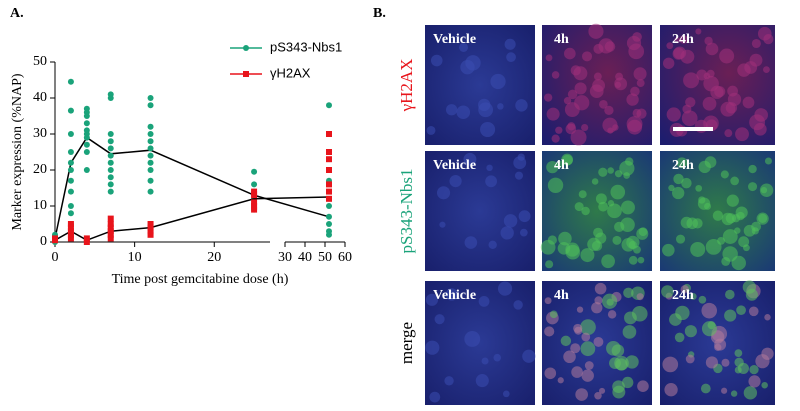  I want to click on y-tick-label: 40, so click(40, 97).